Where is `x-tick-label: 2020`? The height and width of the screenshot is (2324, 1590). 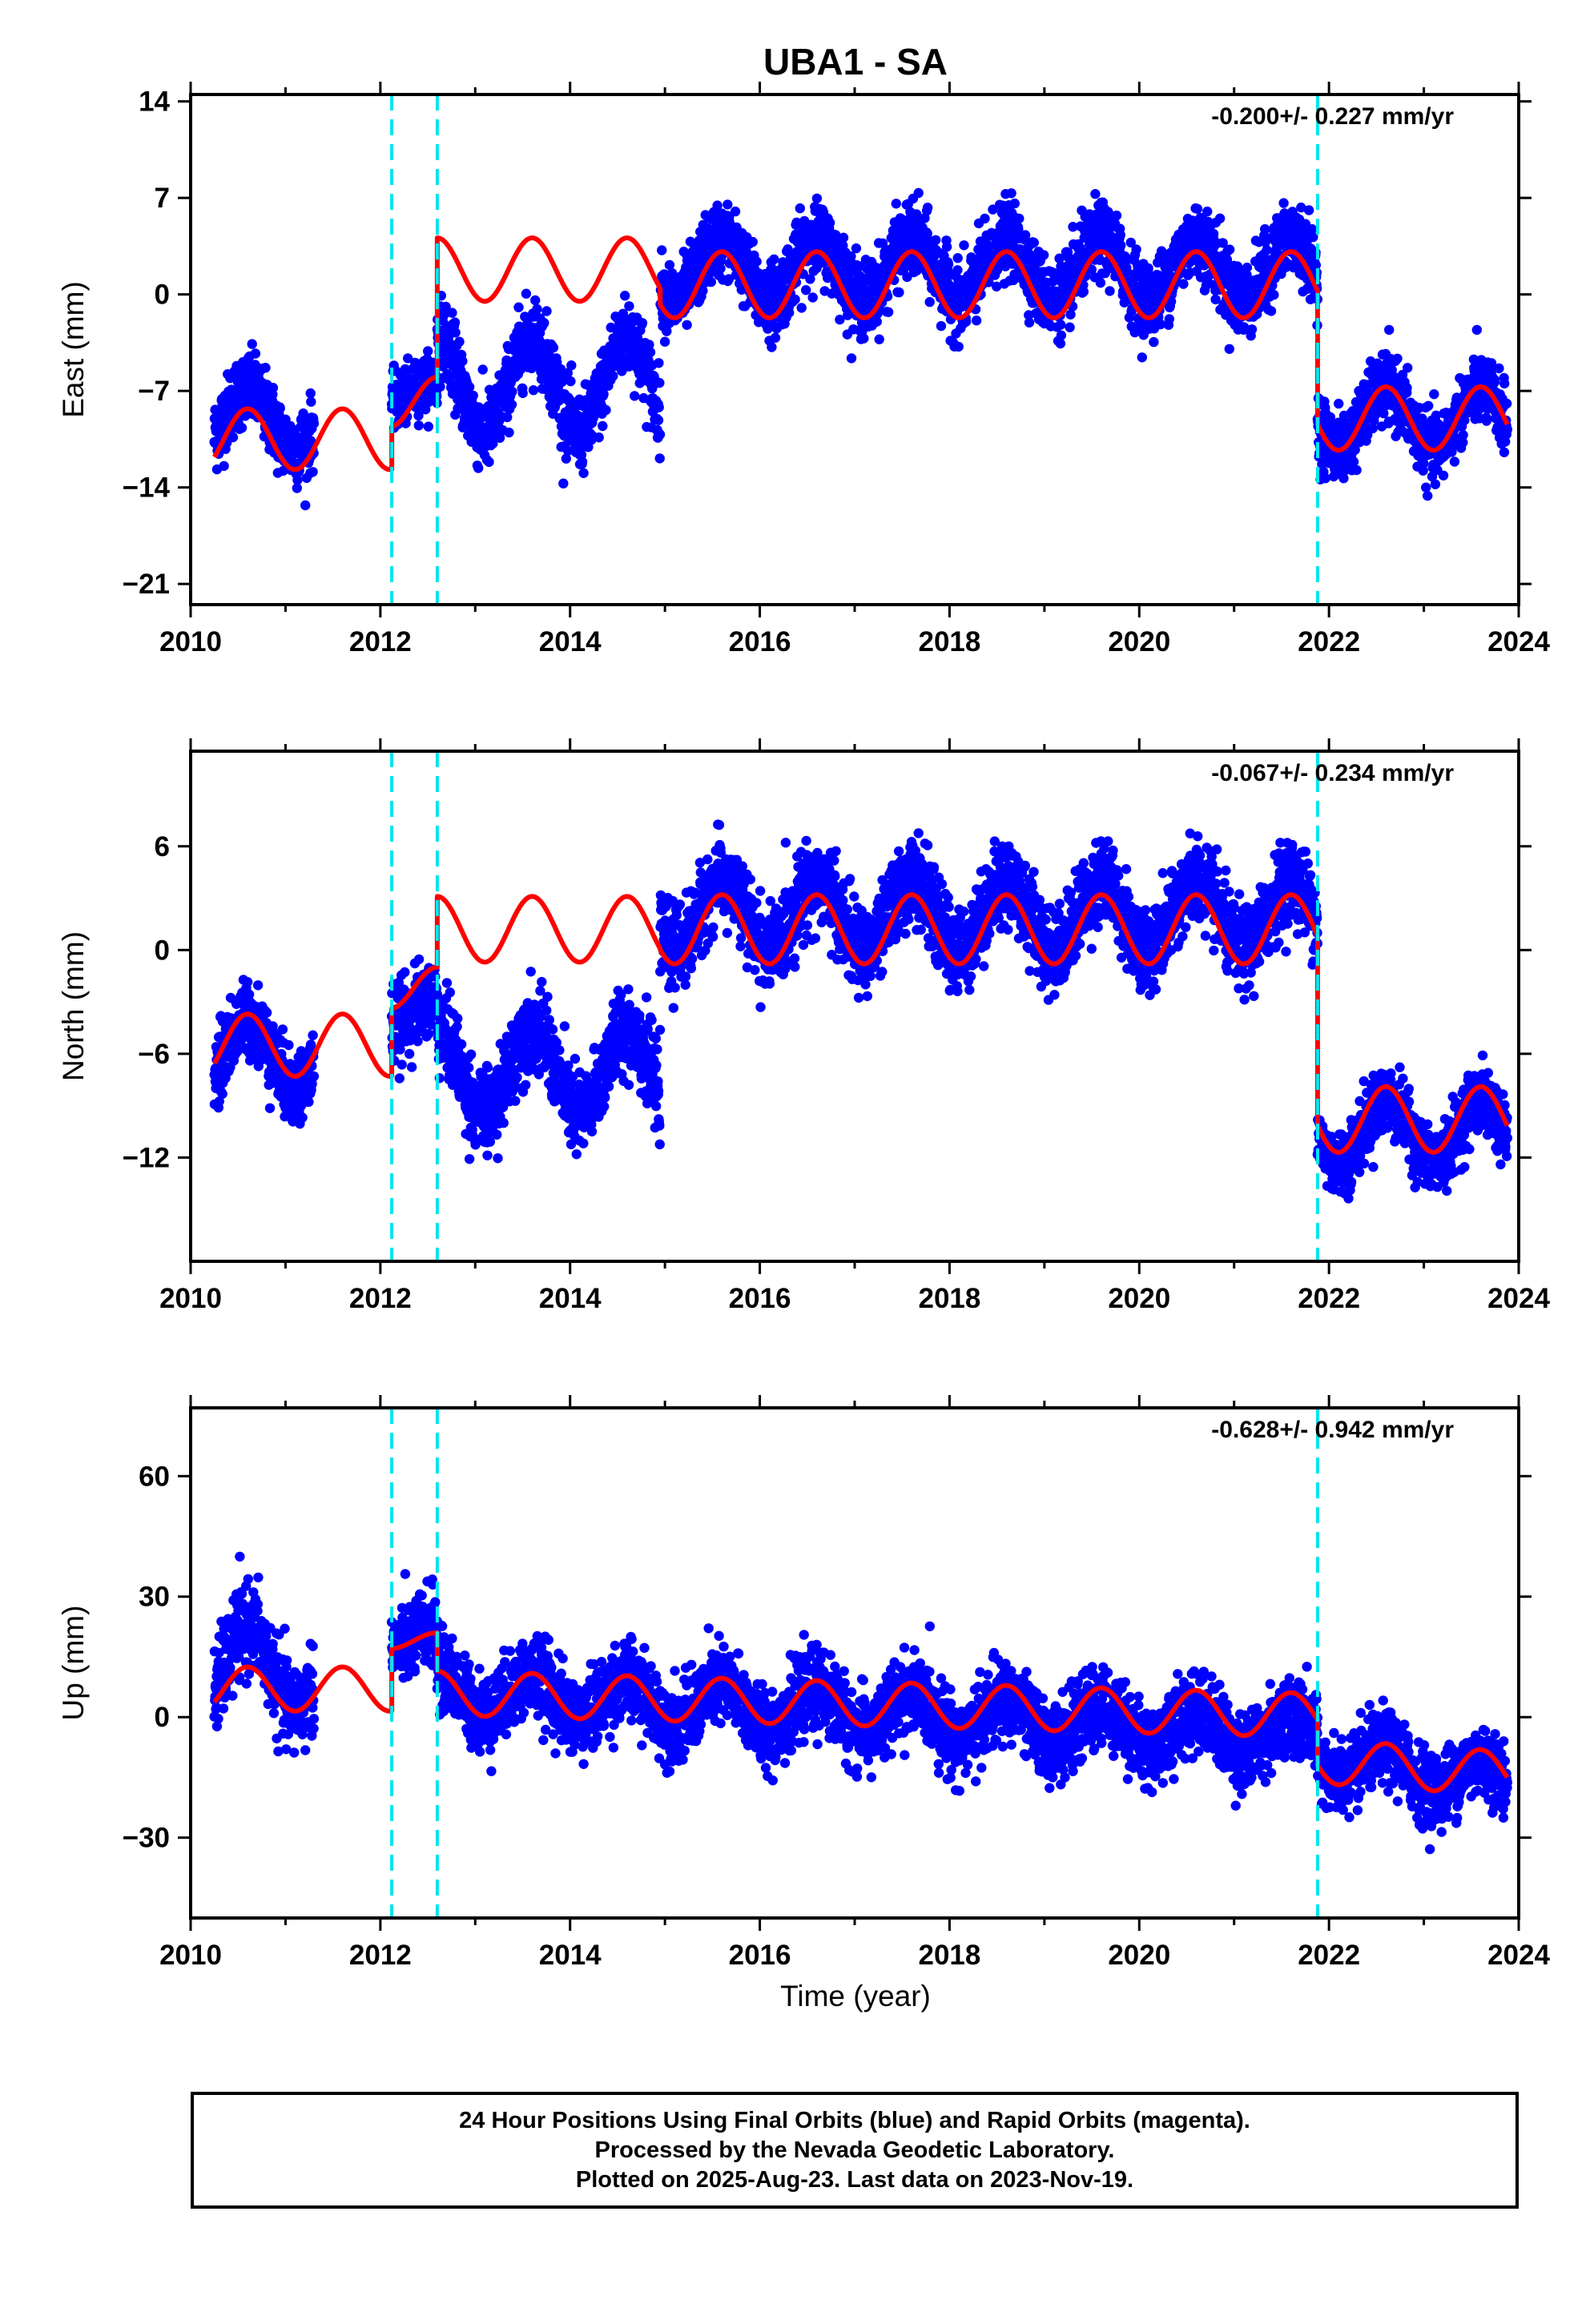 x-tick-label: 2020 is located at coordinates (1139, 641).